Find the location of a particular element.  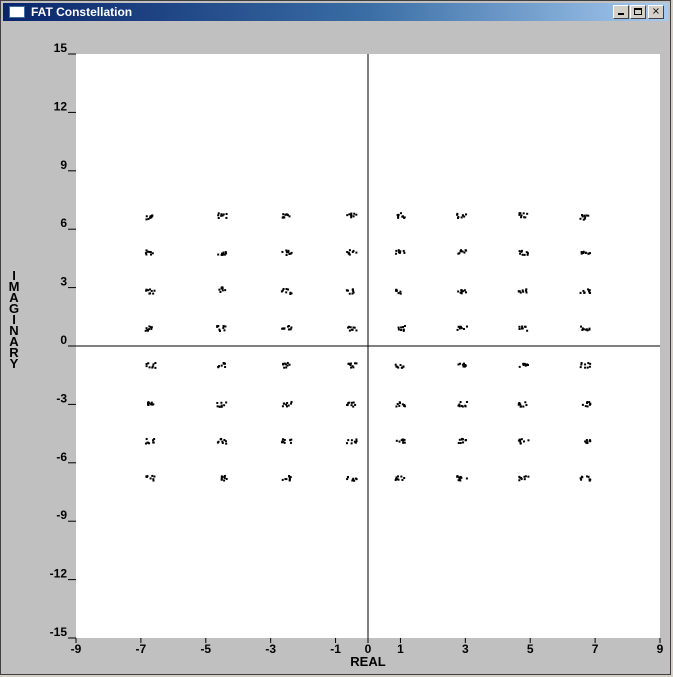

y-tick-label: -9 is located at coordinates (61, 515).